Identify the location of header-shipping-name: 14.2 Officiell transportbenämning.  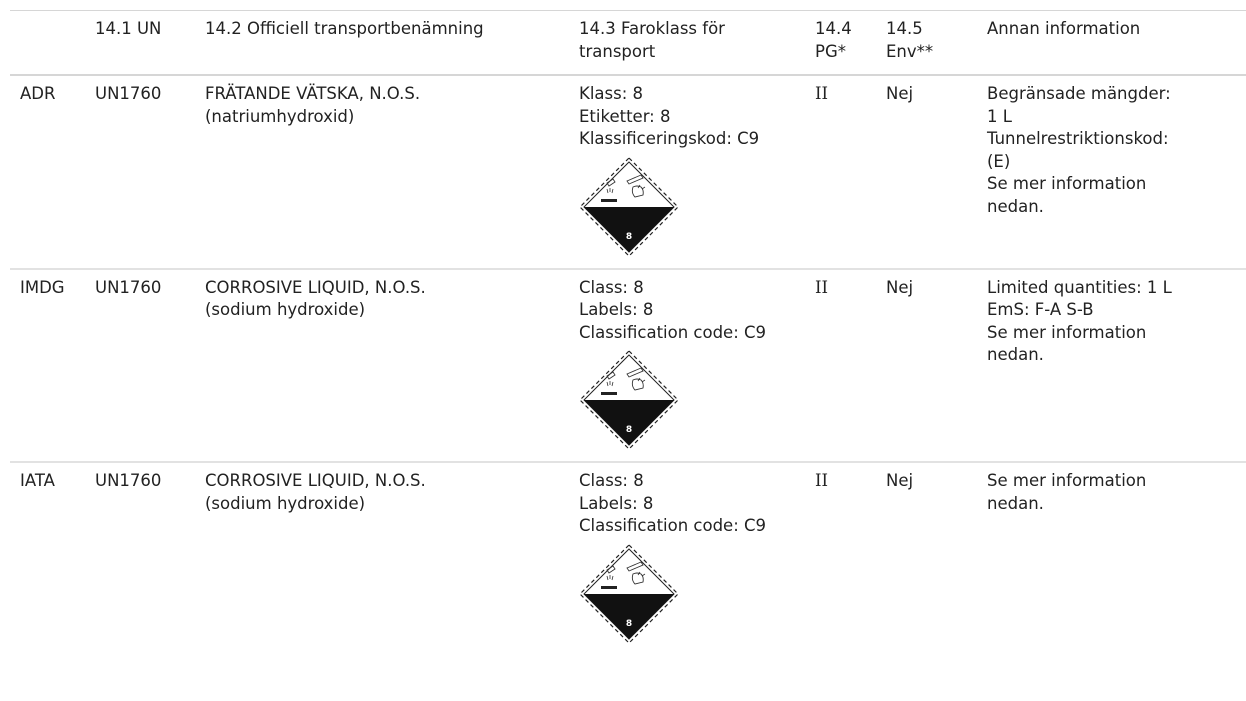
(344, 28).